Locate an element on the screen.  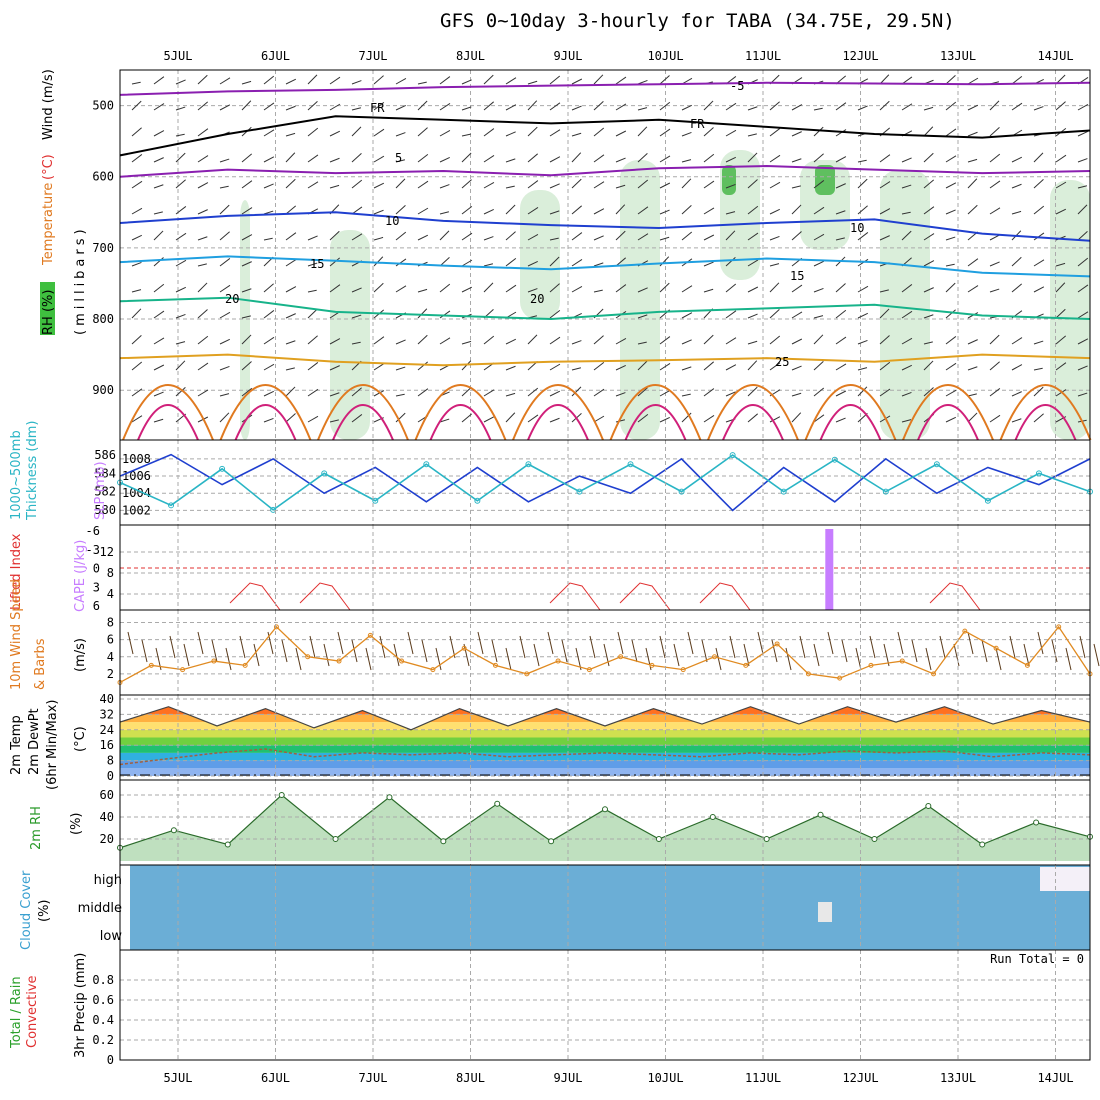
wind-tick-2: 2 is located at coordinates (110, 674).